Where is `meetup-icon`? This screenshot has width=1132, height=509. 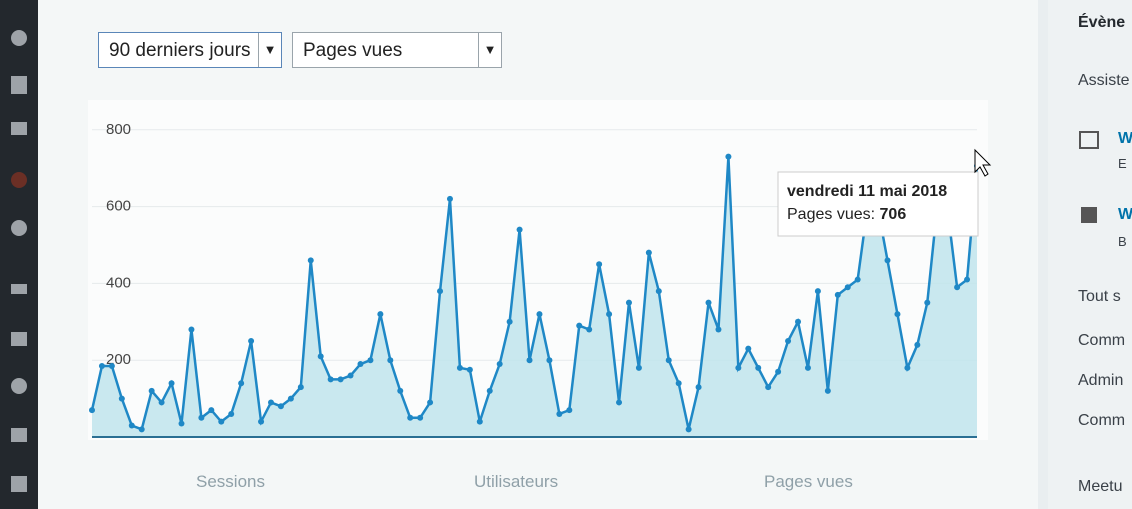 meetup-icon is located at coordinates (1089, 215).